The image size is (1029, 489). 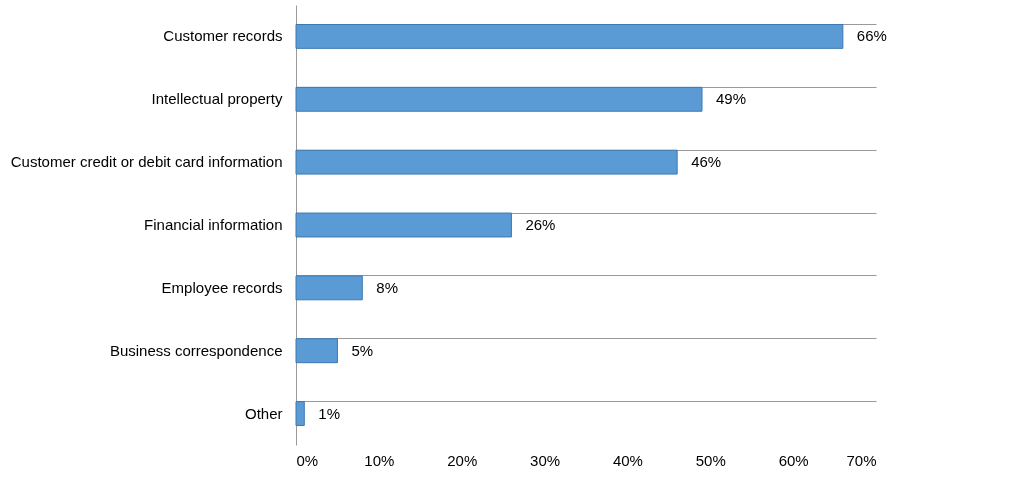 I want to click on x-tick-label: 30%, so click(x=545, y=460).